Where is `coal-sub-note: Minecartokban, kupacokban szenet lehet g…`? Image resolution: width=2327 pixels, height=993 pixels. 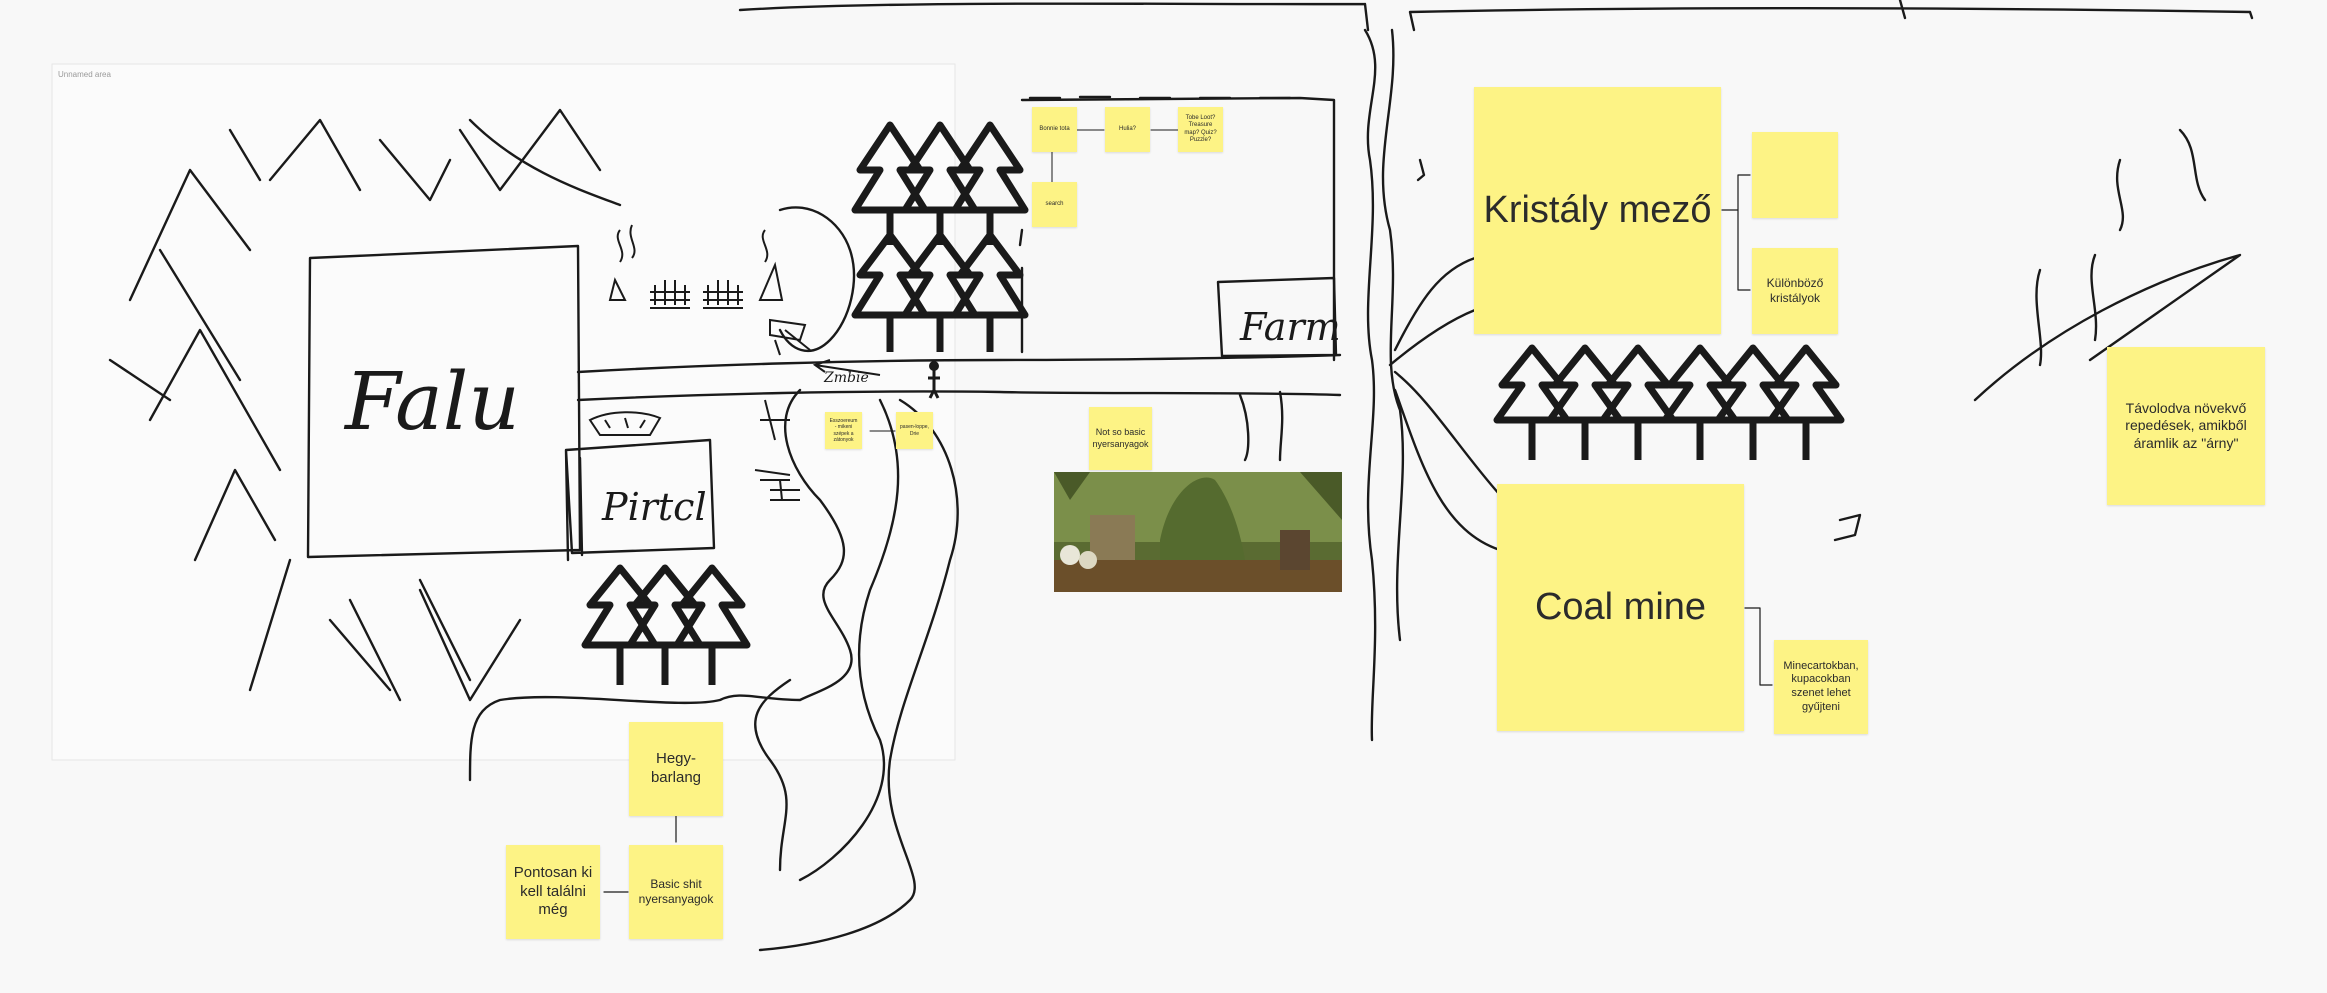
coal-sub-note: Minecartokban, kupacokban szenet lehet g… is located at coordinates (1821, 687).